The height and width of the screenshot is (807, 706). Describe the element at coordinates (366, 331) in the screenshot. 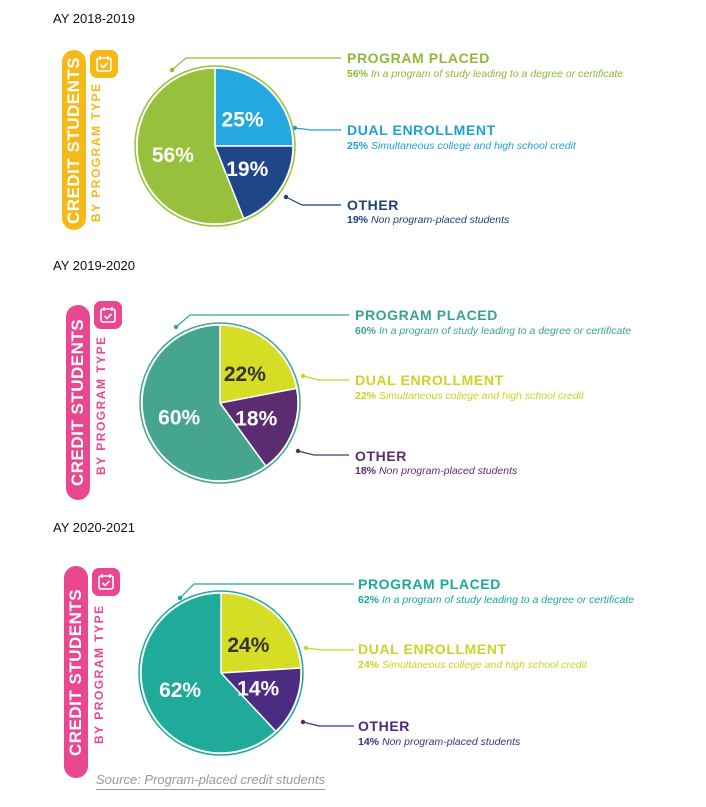

I see `legend-pct: 60%` at that location.